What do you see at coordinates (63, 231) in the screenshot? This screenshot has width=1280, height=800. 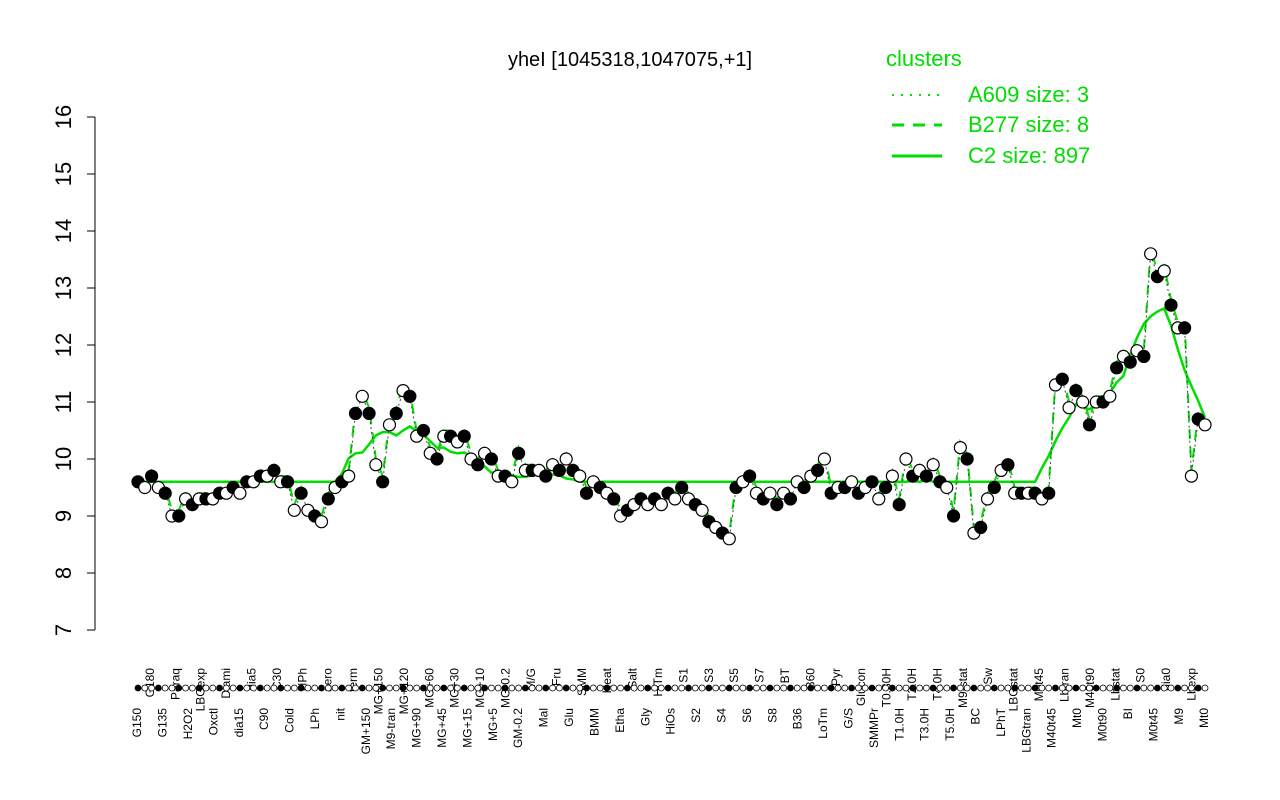 I see `y-tick-label: 14` at bounding box center [63, 231].